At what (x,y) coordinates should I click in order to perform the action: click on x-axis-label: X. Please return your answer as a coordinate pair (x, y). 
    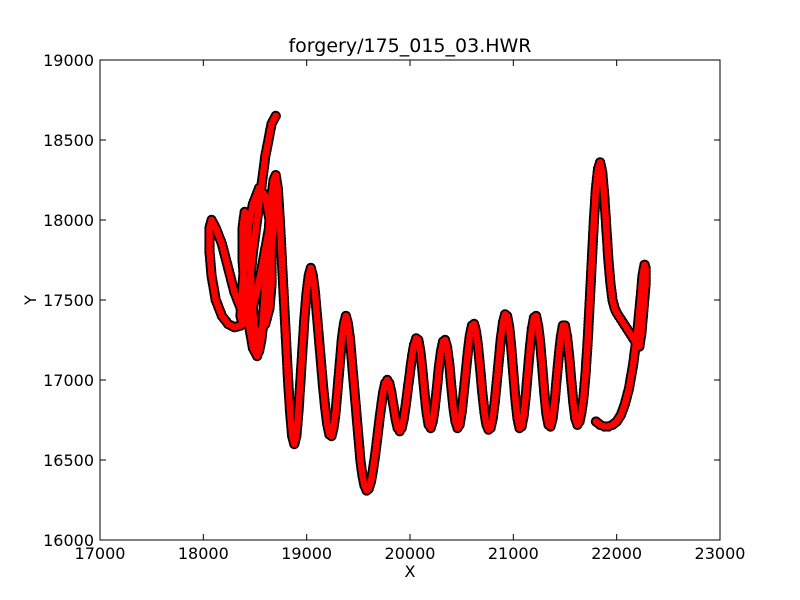
    Looking at the image, I should click on (410, 571).